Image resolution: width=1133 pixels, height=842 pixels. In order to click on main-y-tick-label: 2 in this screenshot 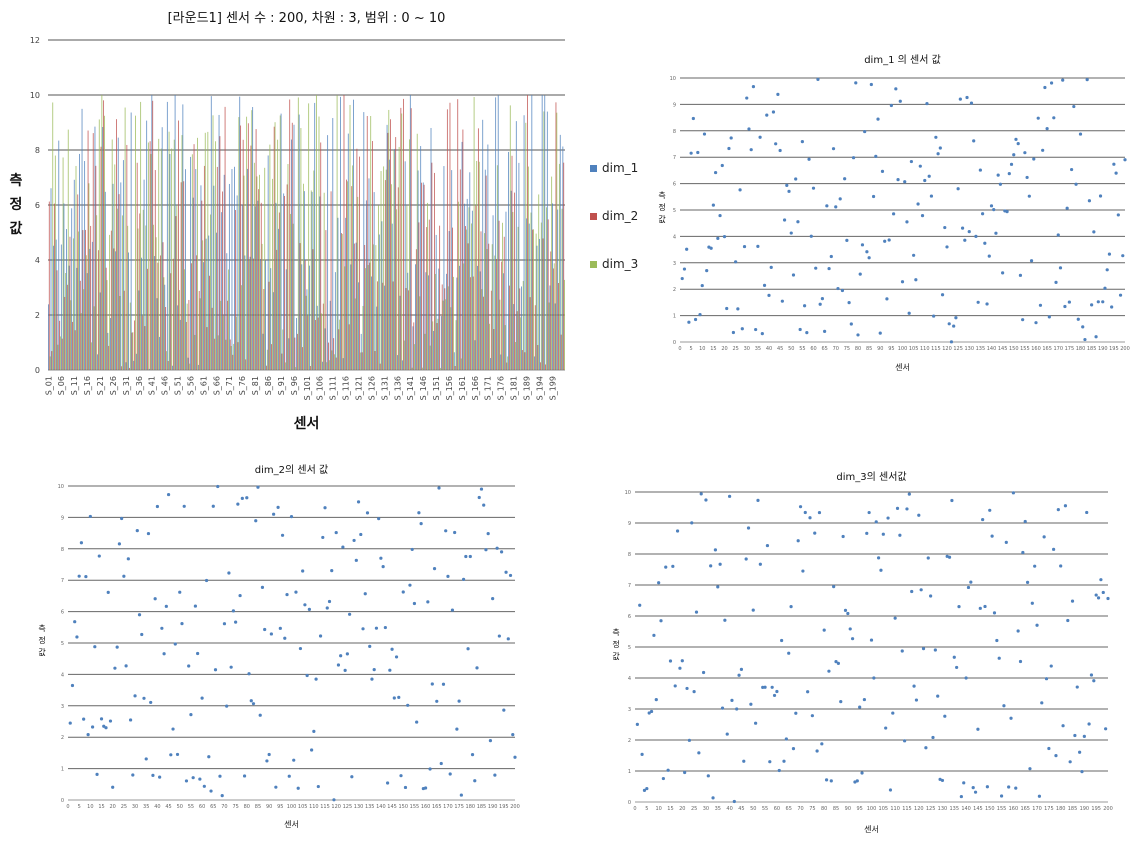, I will do `click(37, 315)`.